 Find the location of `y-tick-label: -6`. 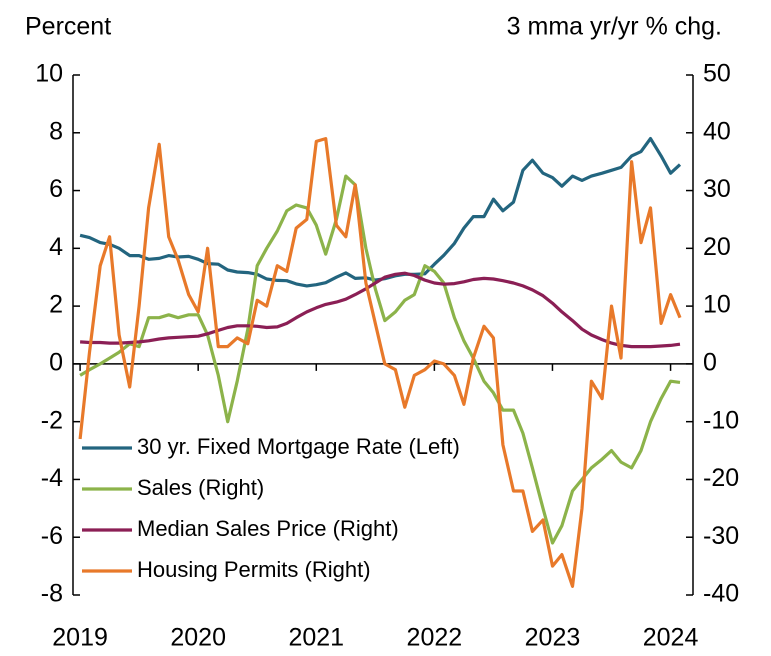

y-tick-label: -6 is located at coordinates (52, 536).